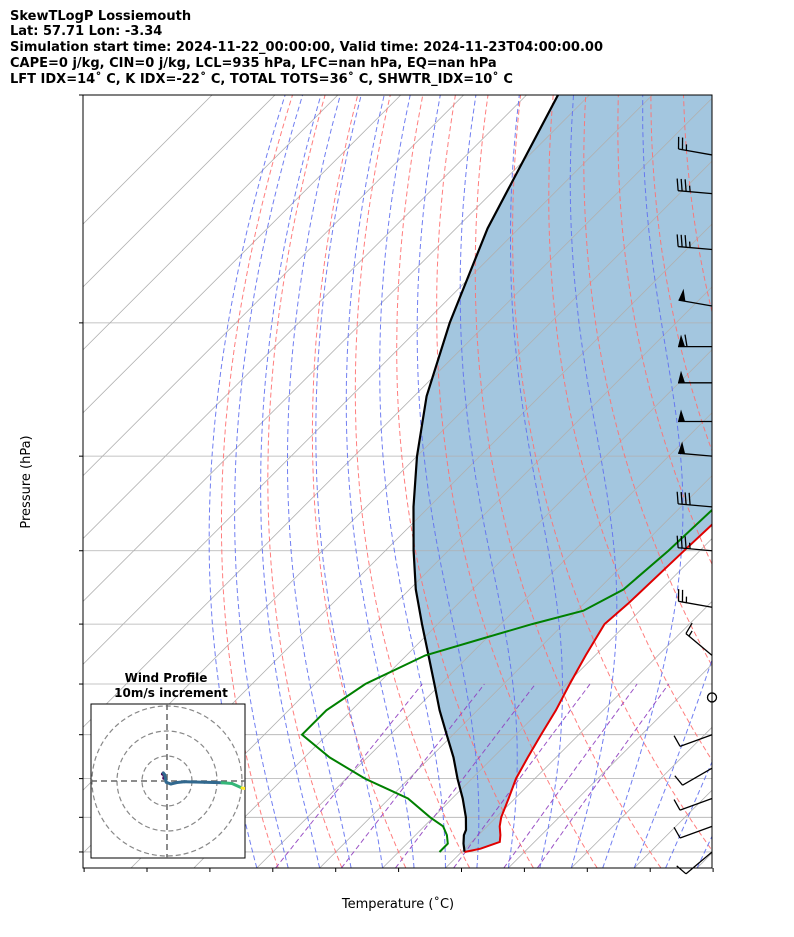  I want to click on hodograph-plot, so click(168, 781).